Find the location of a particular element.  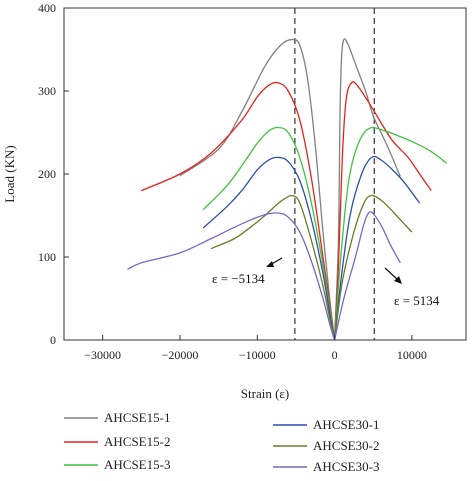

series-line-ahcse30-2-right is located at coordinates (373, 267).